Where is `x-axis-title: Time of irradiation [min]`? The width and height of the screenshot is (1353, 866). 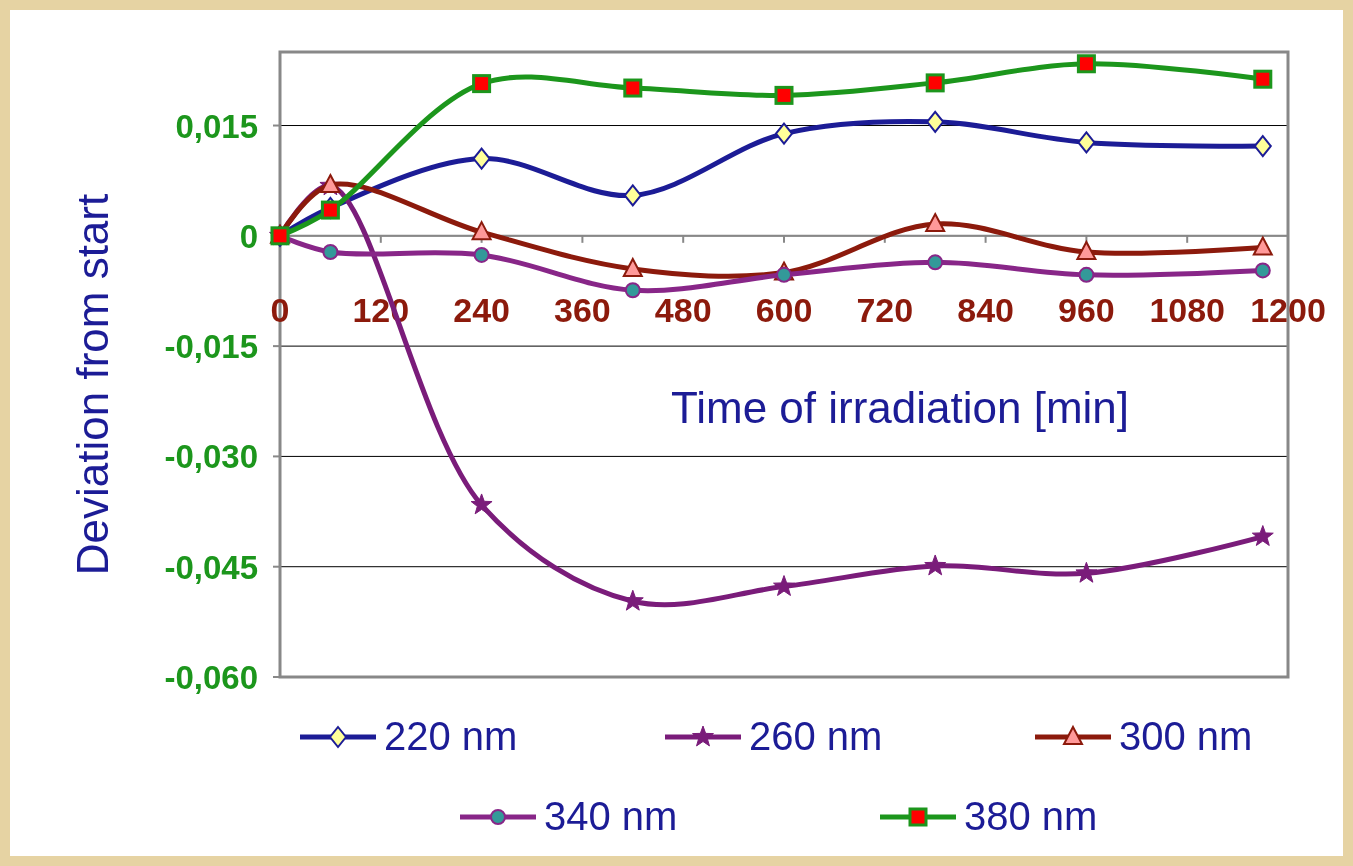 x-axis-title: Time of irradiation [min] is located at coordinates (900, 407).